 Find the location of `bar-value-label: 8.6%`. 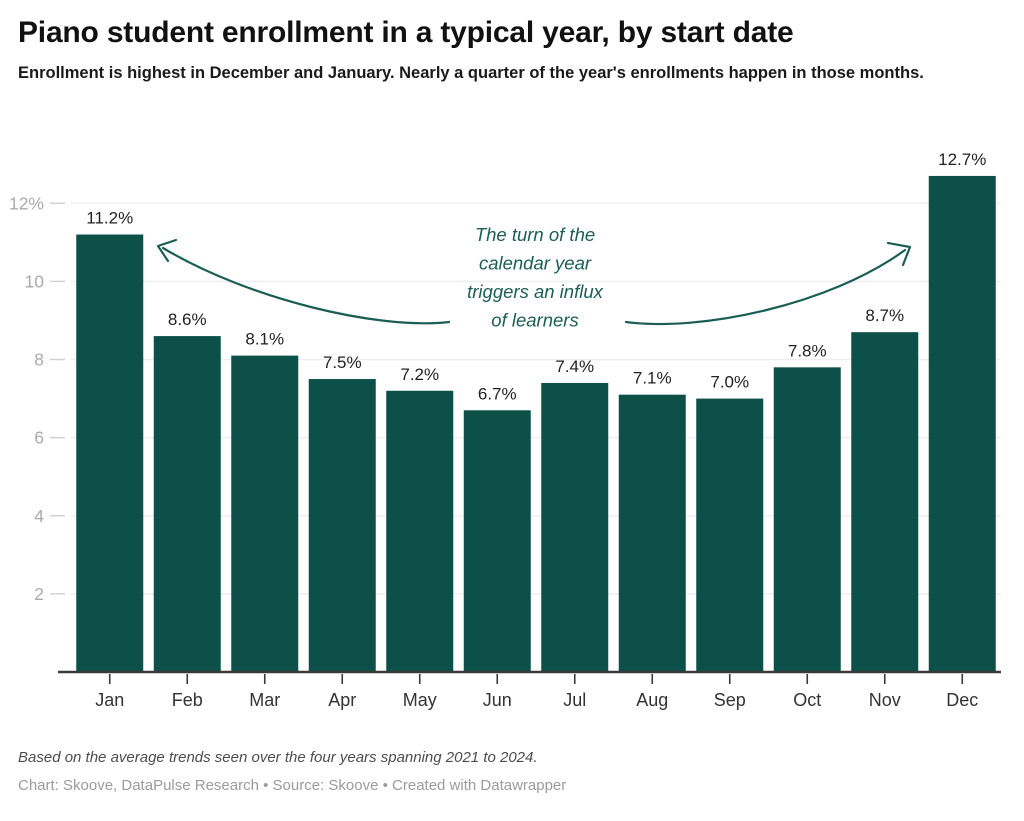

bar-value-label: 8.6% is located at coordinates (187, 319).